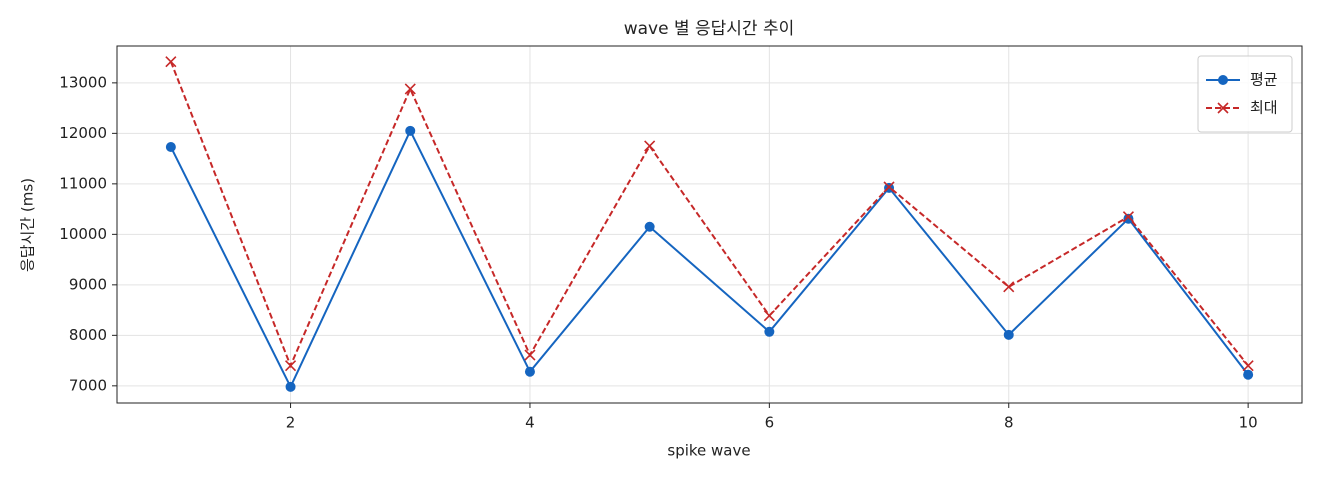 The image size is (1320, 480). Describe the element at coordinates (770, 423) in the screenshot. I see `x-tick-label: 6` at that location.